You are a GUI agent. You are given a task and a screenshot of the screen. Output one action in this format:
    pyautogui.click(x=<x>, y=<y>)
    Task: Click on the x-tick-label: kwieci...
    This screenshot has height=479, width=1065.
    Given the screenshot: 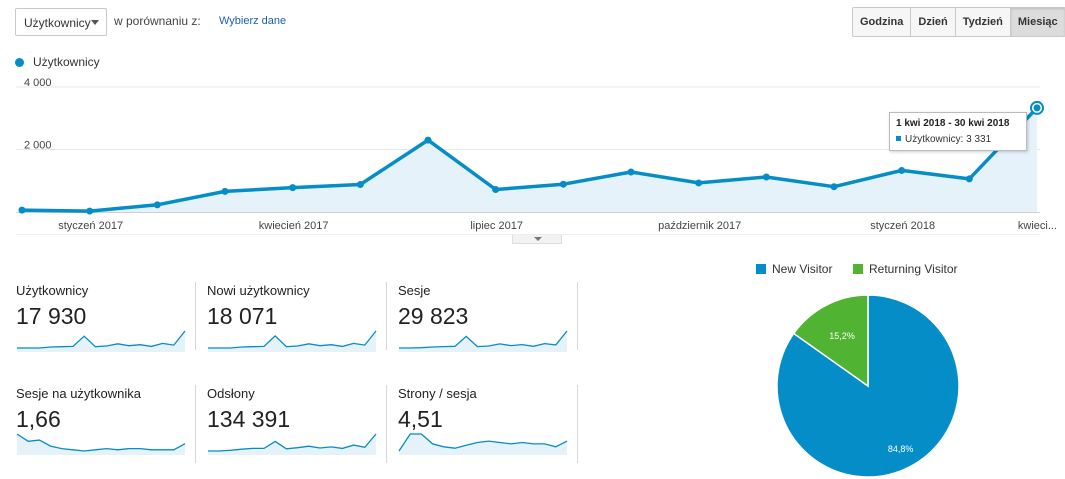 What is the action you would take?
    pyautogui.click(x=1037, y=226)
    